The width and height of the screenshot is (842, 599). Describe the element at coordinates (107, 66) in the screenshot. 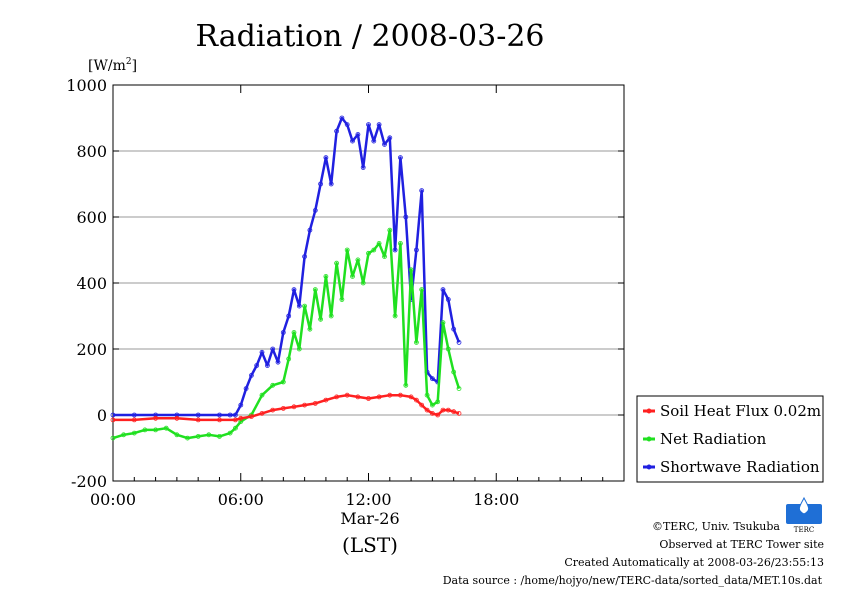

I see `y-unit-base: [W/m` at that location.